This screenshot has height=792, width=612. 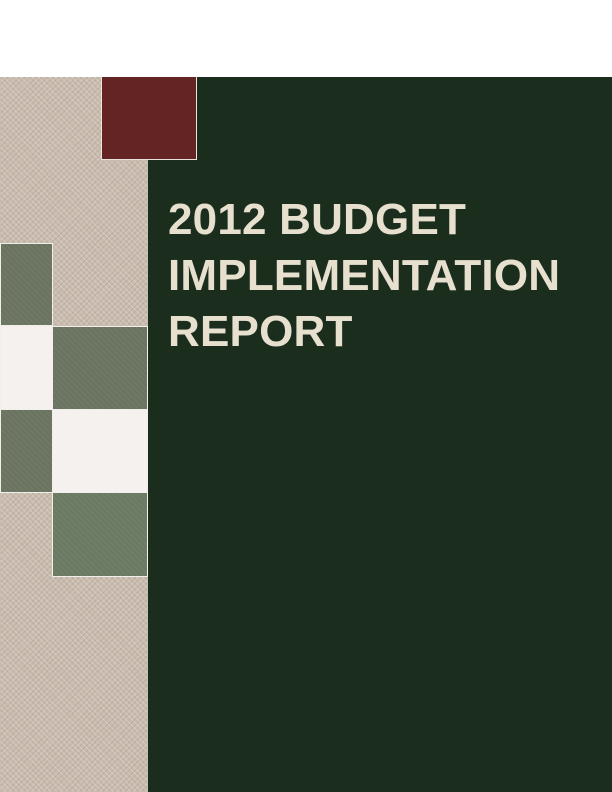 What do you see at coordinates (260, 331) in the screenshot?
I see `report-title-line-3: REPORT` at bounding box center [260, 331].